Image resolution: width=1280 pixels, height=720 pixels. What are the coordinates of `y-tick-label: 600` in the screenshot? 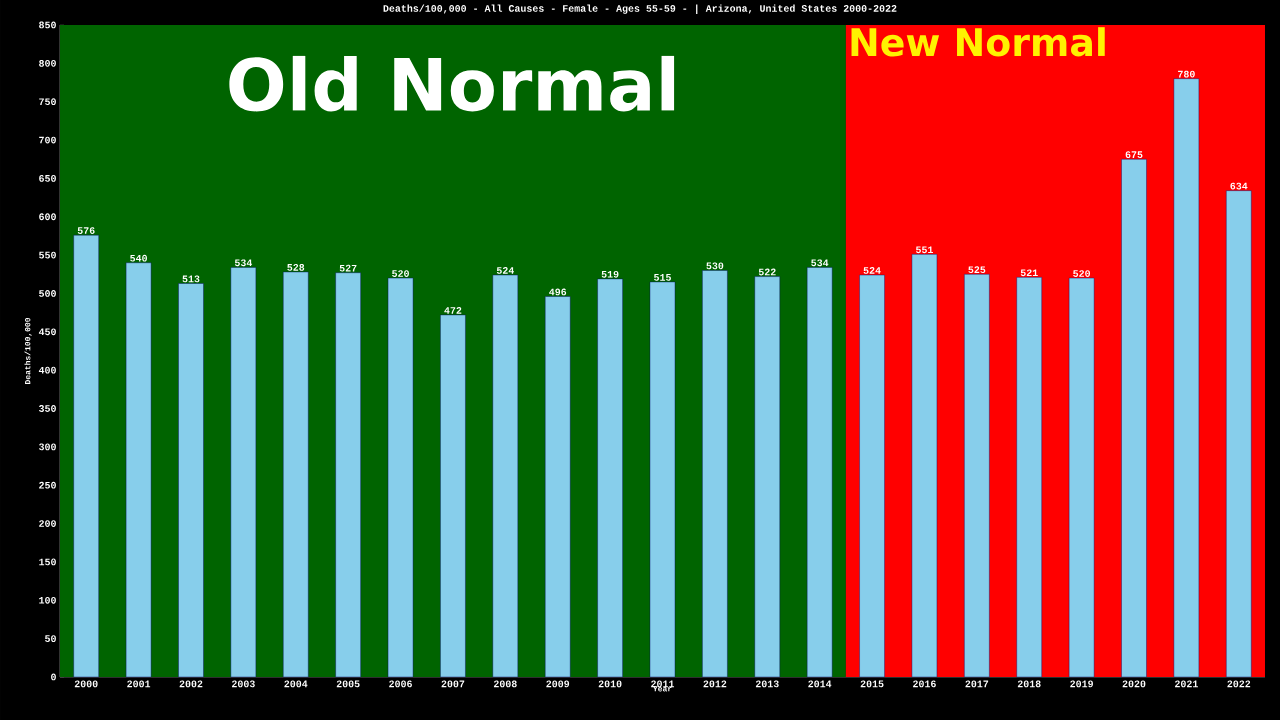 It's located at (47, 217).